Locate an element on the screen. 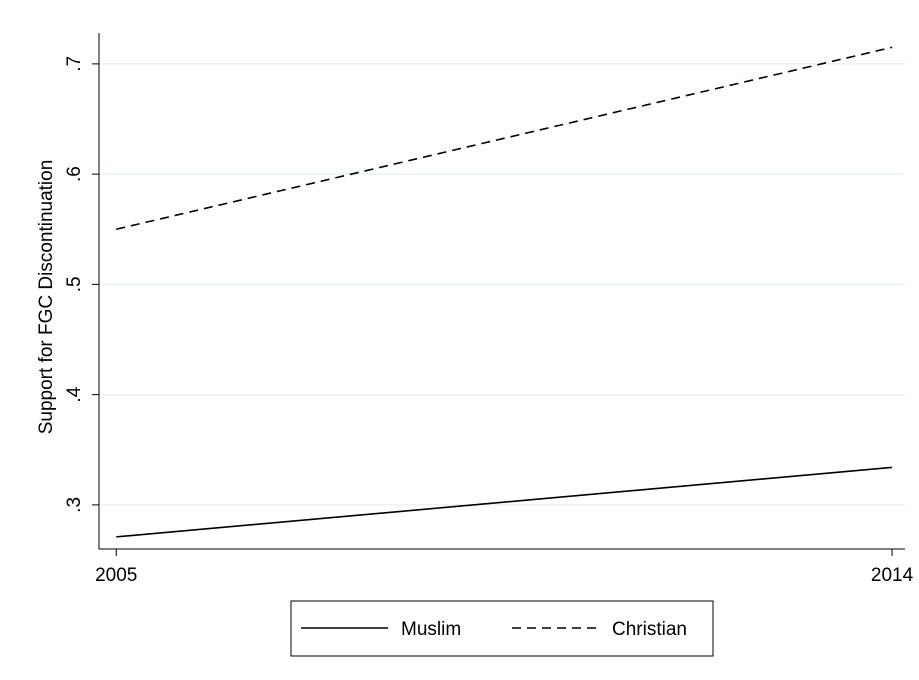 This screenshot has height=680, width=919. x-tick-label: 2005 is located at coordinates (116, 575).